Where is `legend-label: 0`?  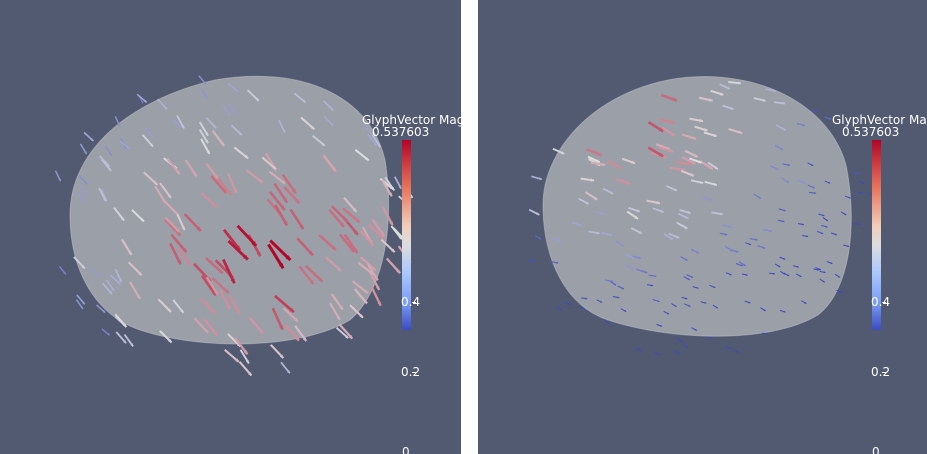
legend-label: 0 is located at coordinates (406, 449).